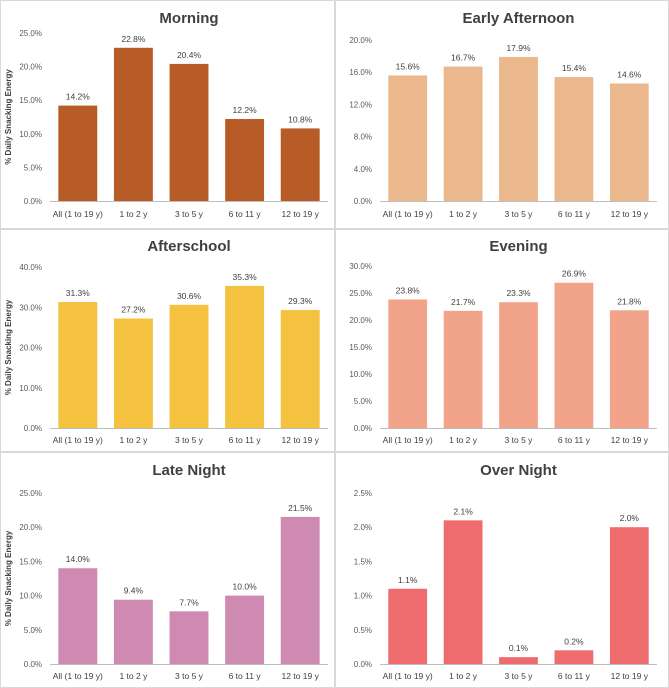 This screenshot has width=669, height=688. Describe the element at coordinates (363, 596) in the screenshot. I see `y-tick-label: 1.0%` at that location.